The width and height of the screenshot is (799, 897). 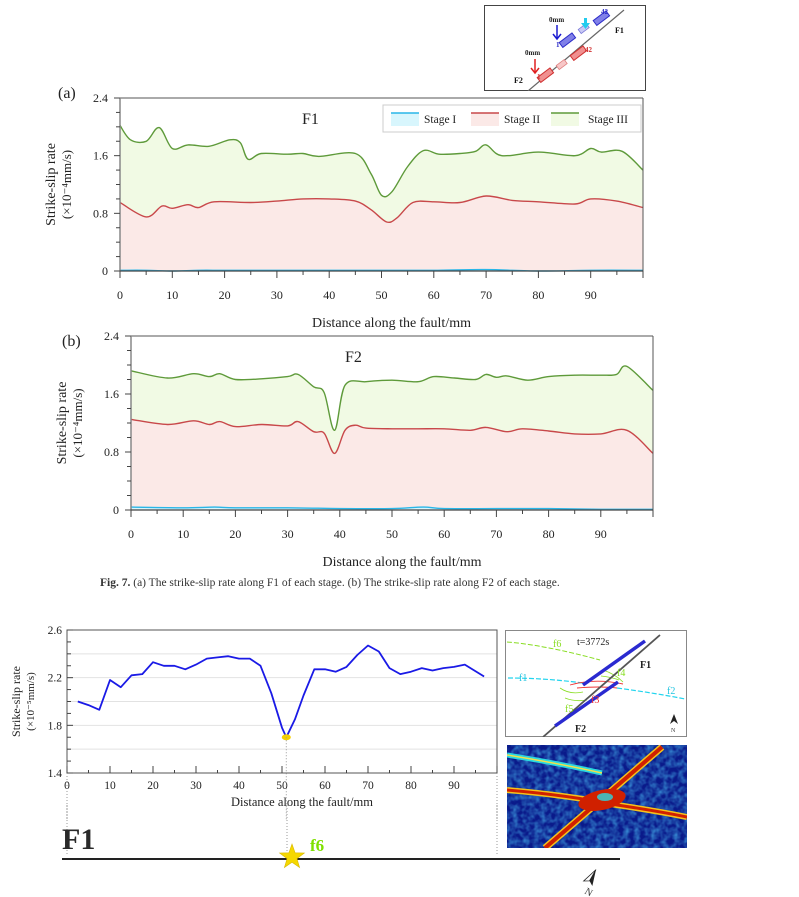 I want to click on f2-end-index: 42, so click(x=589, y=50).